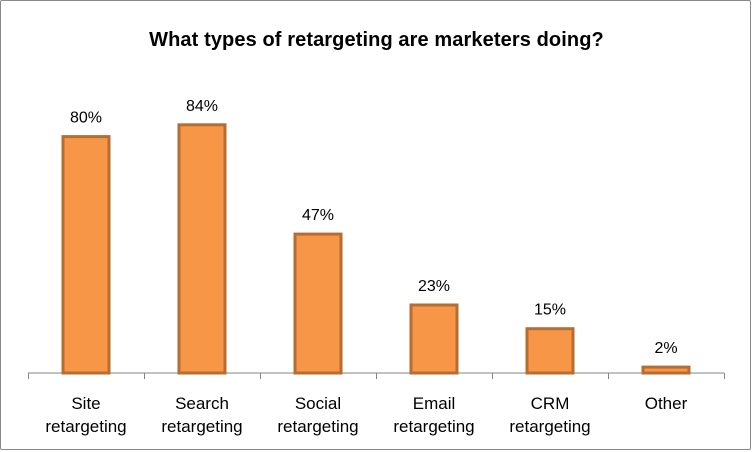 This screenshot has height=452, width=753. What do you see at coordinates (318, 403) in the screenshot?
I see `category-label: Social` at bounding box center [318, 403].